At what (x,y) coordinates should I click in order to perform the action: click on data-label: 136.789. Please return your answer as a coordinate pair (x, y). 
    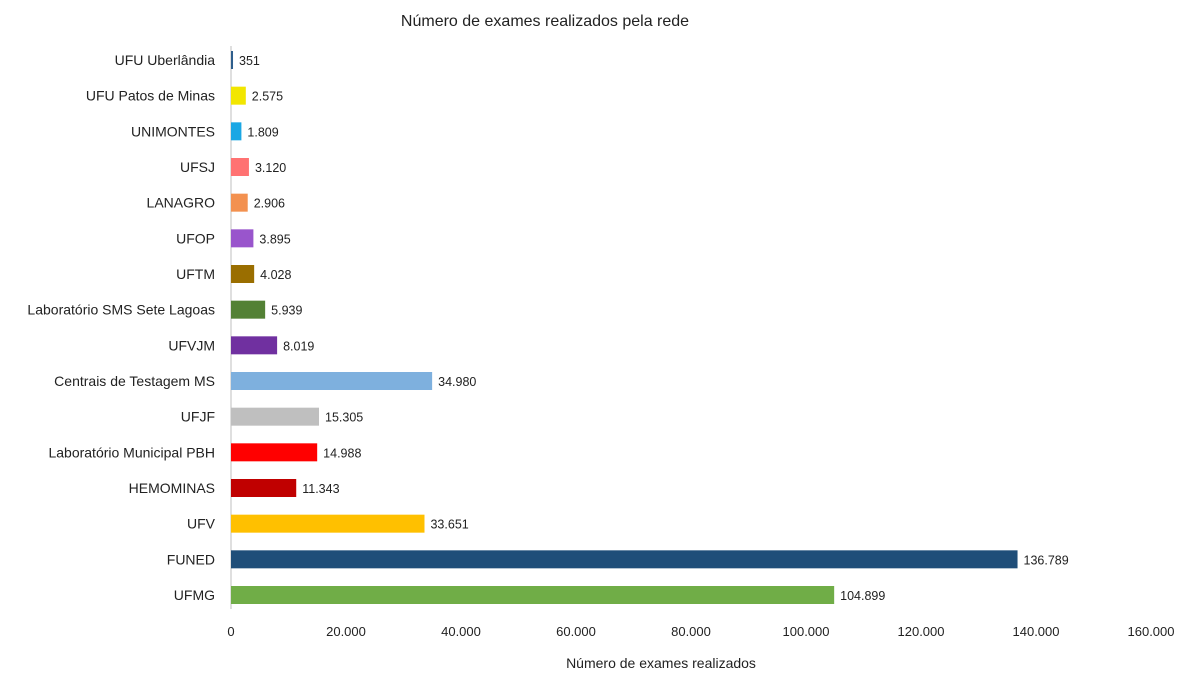
    Looking at the image, I should click on (1046, 560).